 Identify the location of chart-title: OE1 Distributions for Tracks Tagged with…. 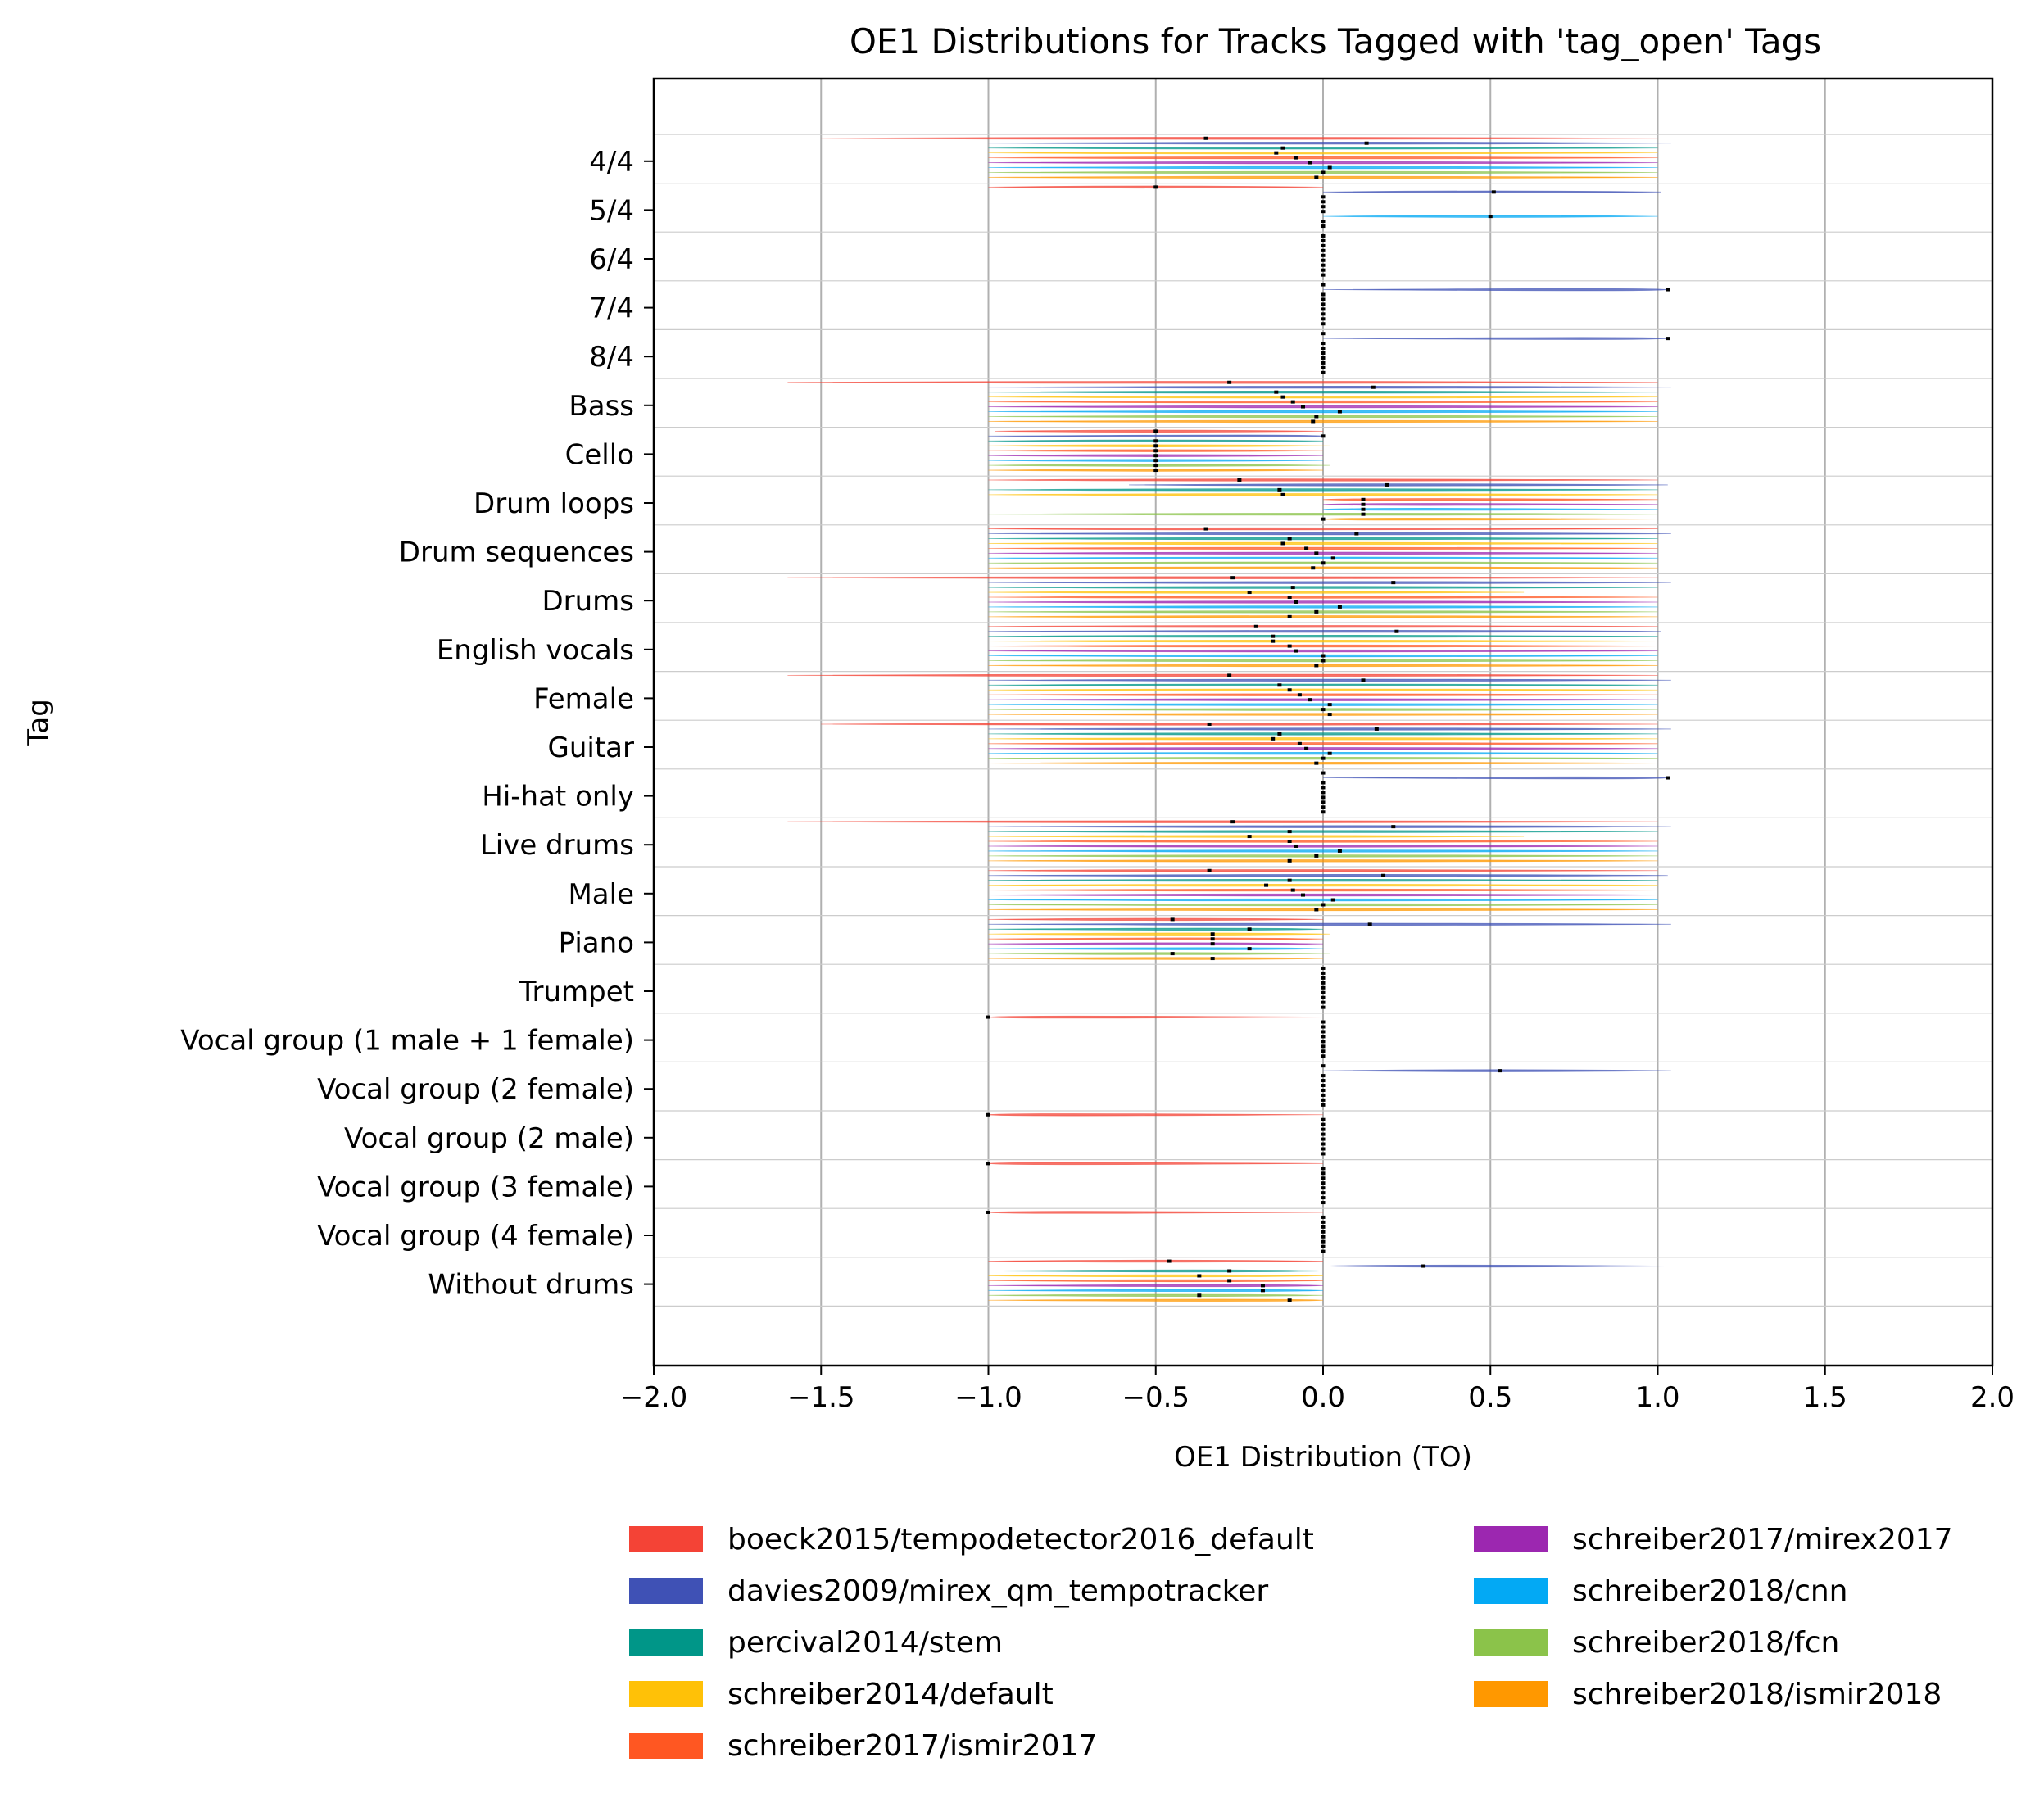
(1335, 41).